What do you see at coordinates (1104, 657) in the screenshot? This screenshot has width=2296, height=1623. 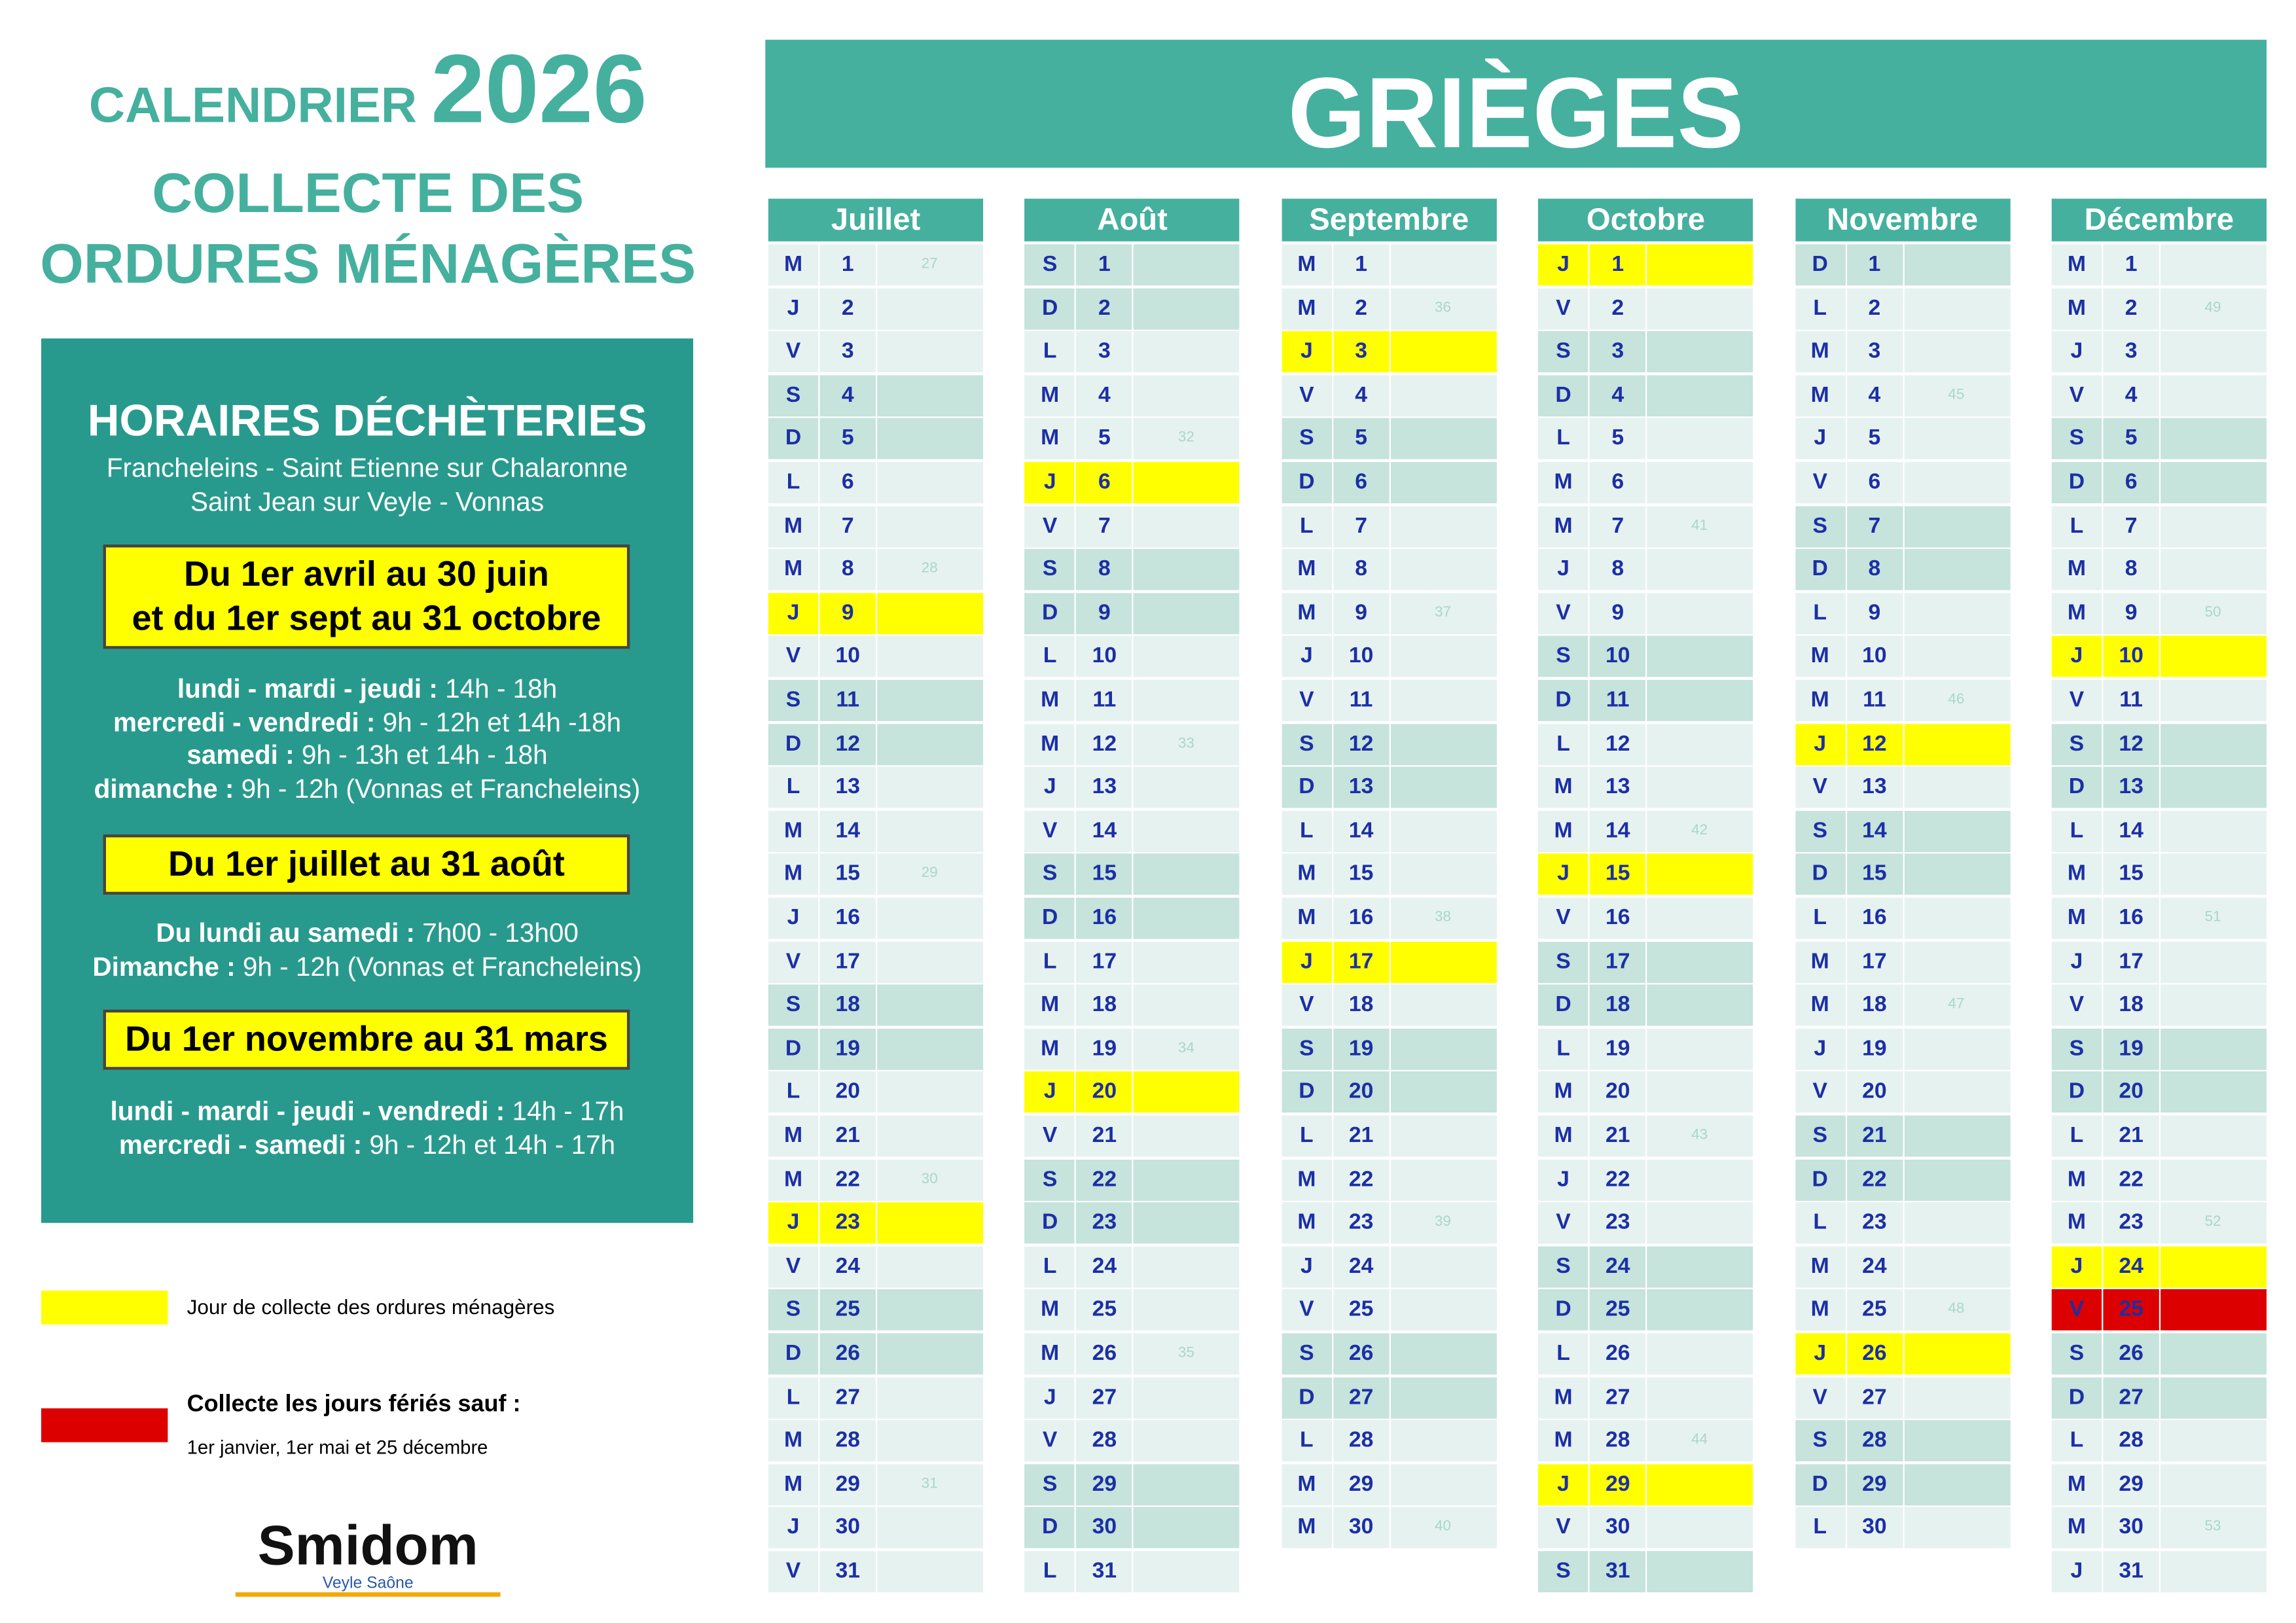 I see `day-number: 10` at bounding box center [1104, 657].